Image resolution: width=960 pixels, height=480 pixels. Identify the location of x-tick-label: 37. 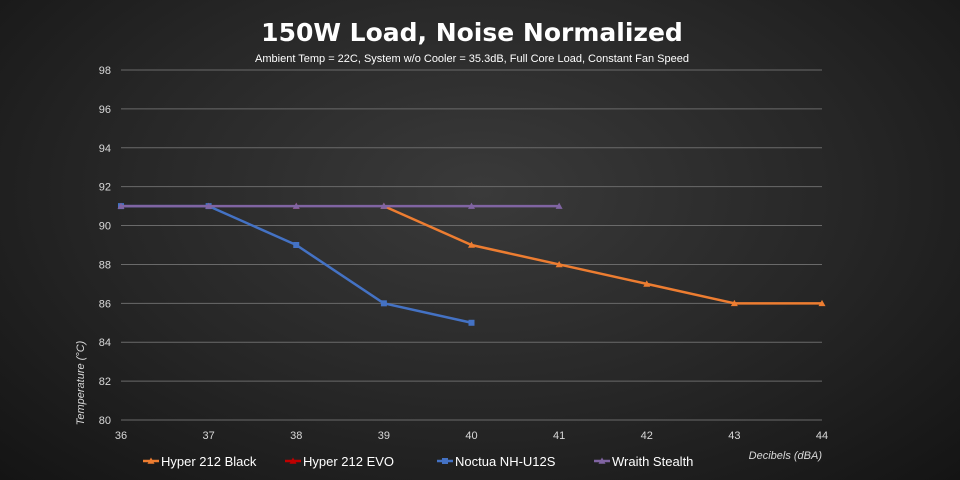
(209, 436).